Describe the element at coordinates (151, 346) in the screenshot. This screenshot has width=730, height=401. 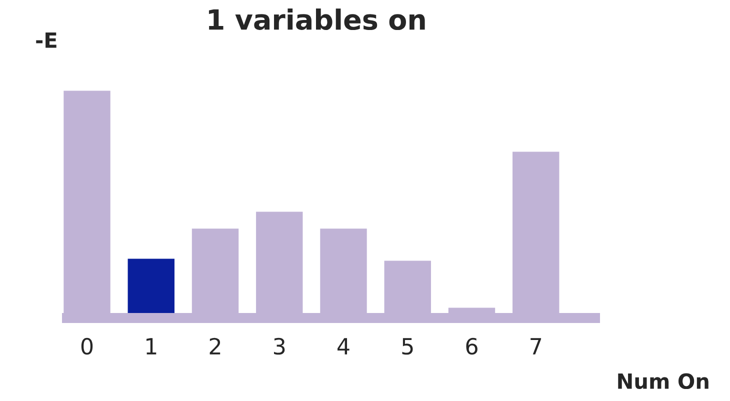
I see `x-tick-label: 1` at that location.